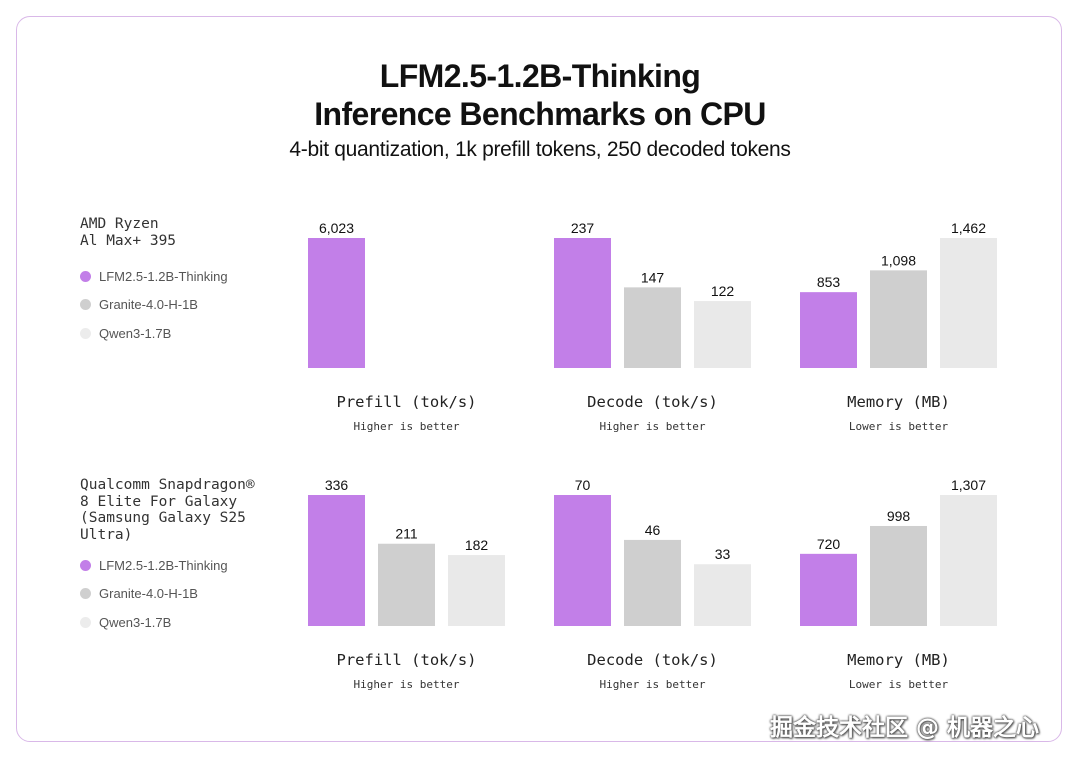  I want to click on chart-panel: 237 147 122 Decode (tok/s) Higher is better, so click(652, 326).